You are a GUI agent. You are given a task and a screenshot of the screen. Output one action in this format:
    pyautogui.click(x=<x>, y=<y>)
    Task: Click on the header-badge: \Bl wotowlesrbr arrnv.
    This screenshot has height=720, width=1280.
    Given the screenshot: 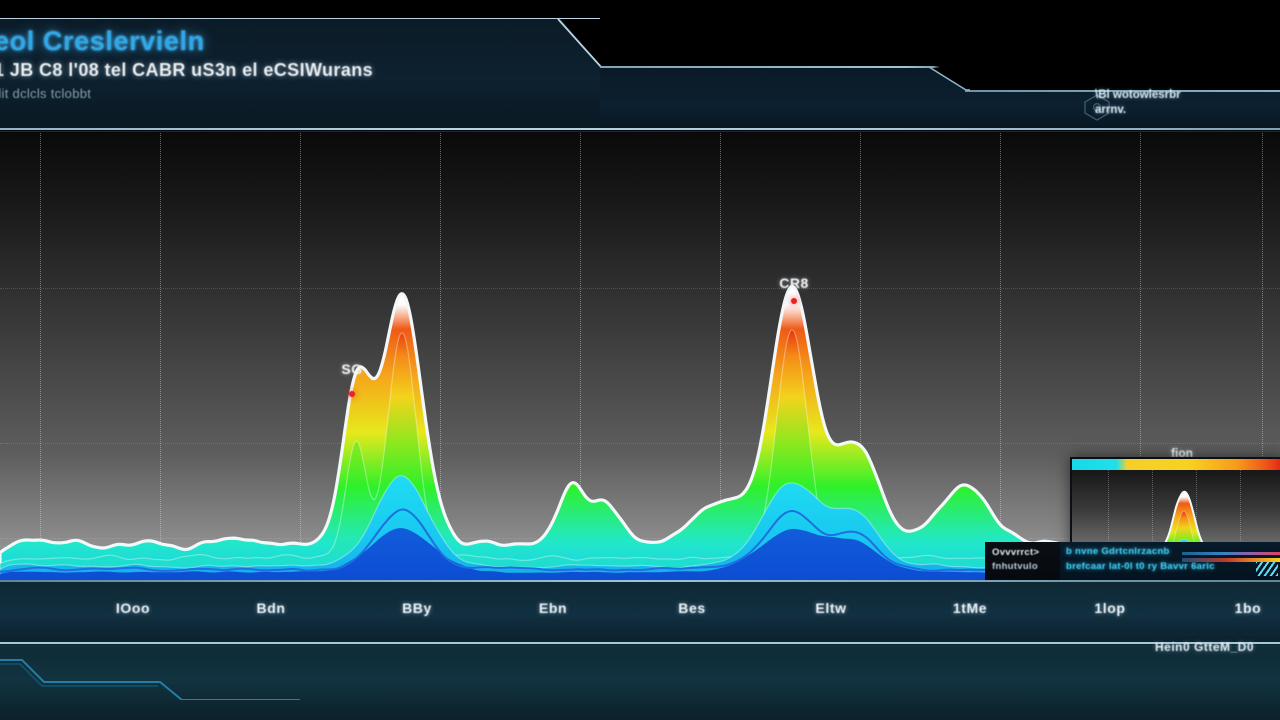 What is the action you would take?
    pyautogui.click(x=1138, y=103)
    